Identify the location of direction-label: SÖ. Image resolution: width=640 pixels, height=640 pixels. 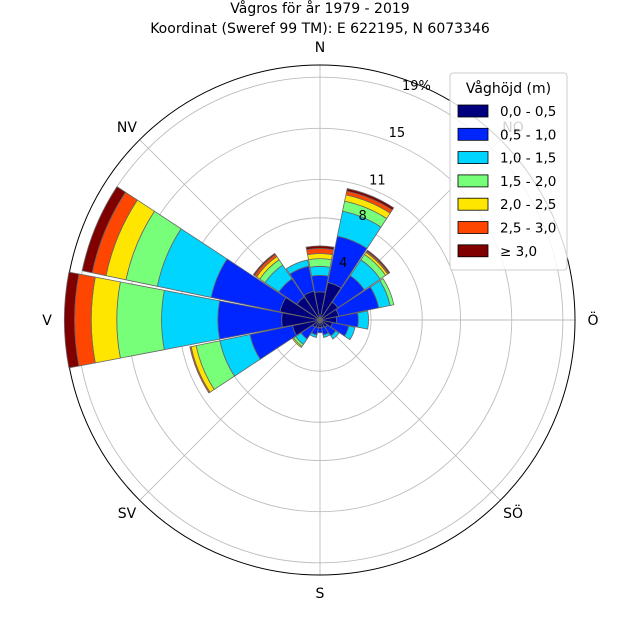
(513, 513).